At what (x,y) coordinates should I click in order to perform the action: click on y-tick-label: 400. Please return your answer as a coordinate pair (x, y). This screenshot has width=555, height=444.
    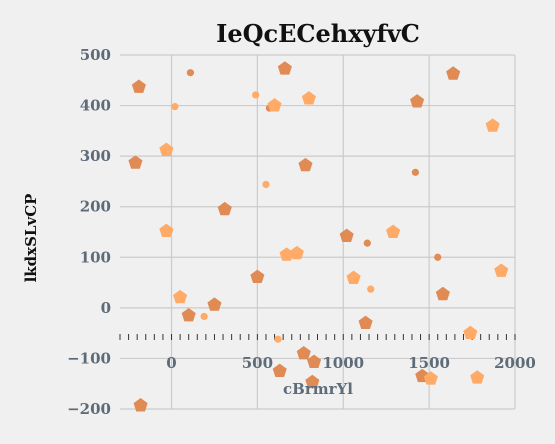
    Looking at the image, I should click on (95, 106).